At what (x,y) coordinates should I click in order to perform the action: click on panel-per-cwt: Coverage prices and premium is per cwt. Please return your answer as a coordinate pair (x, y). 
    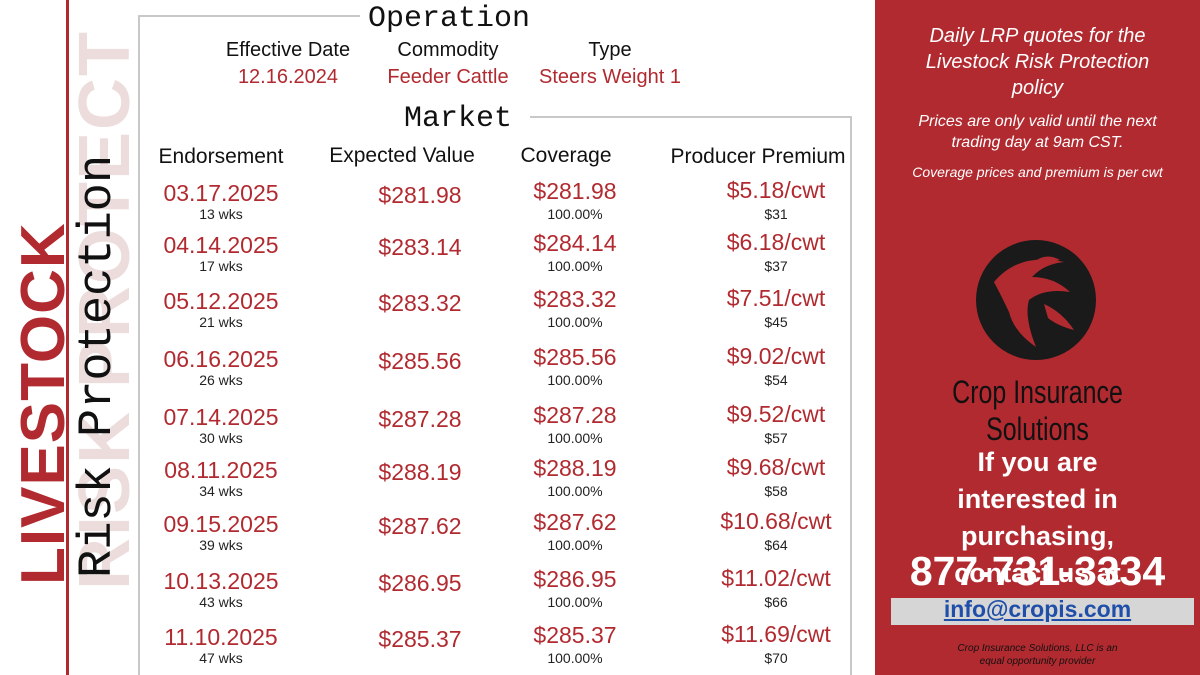
    Looking at the image, I should click on (1037, 172).